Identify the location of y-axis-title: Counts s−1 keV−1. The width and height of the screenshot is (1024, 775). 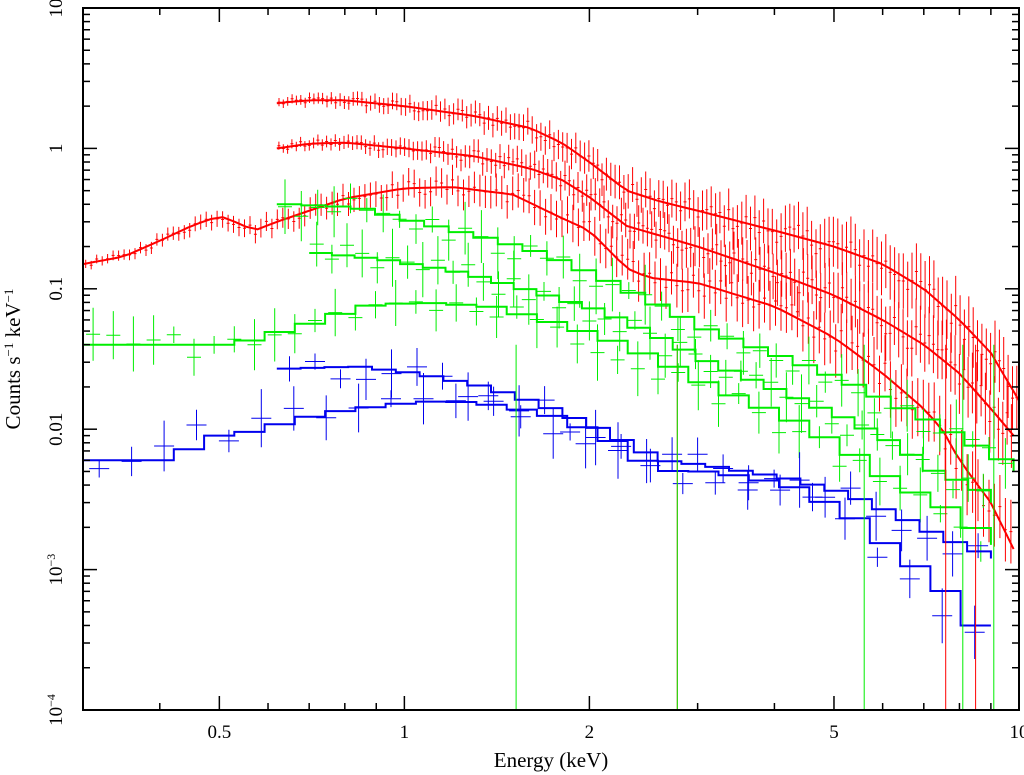
(13, 359).